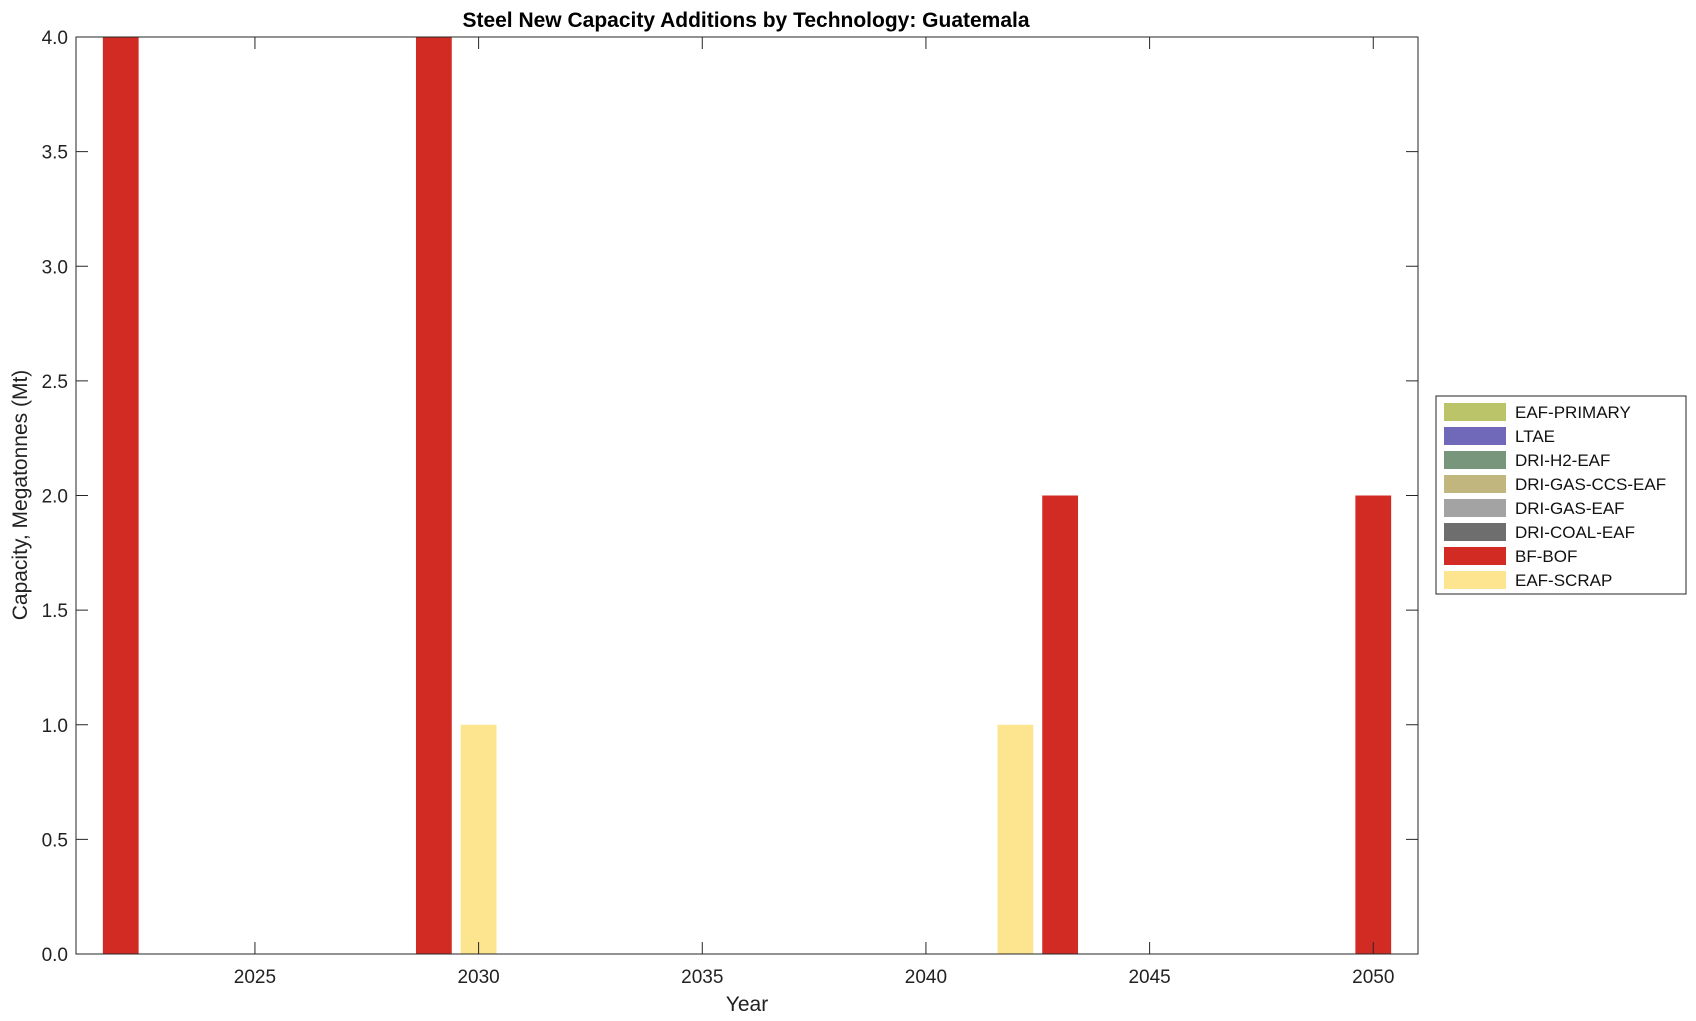 The width and height of the screenshot is (1696, 1021). Describe the element at coordinates (55, 153) in the screenshot. I see `y-tick-label: 3.5` at that location.